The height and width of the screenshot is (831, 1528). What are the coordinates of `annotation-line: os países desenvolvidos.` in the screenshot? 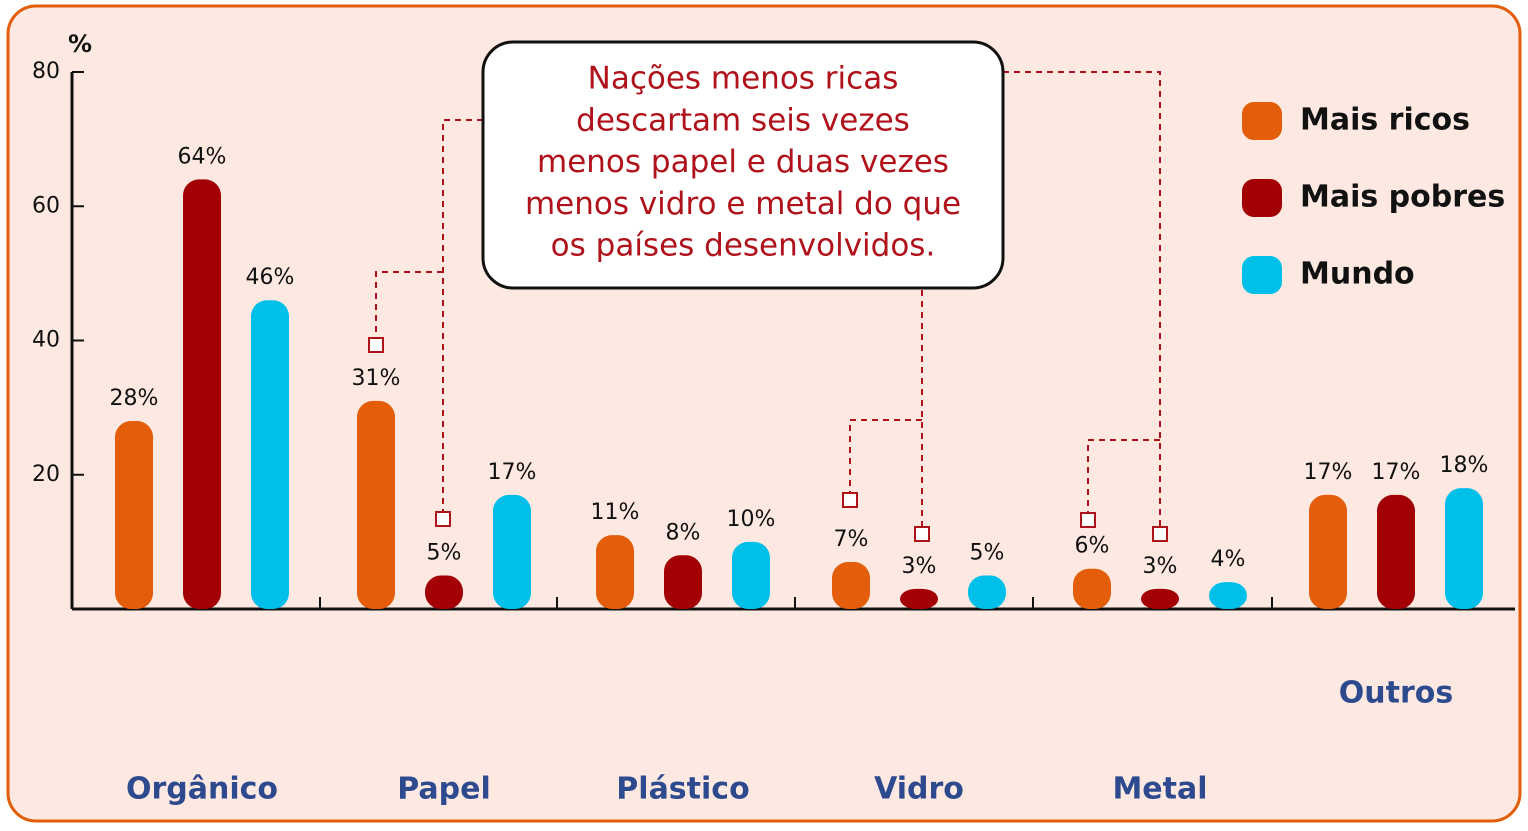 It's located at (743, 246).